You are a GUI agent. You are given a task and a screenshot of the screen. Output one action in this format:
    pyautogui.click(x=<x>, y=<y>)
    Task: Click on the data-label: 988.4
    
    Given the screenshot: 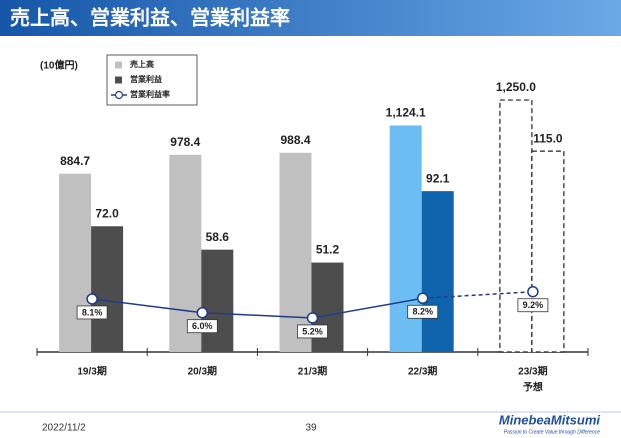 What is the action you would take?
    pyautogui.click(x=295, y=140)
    